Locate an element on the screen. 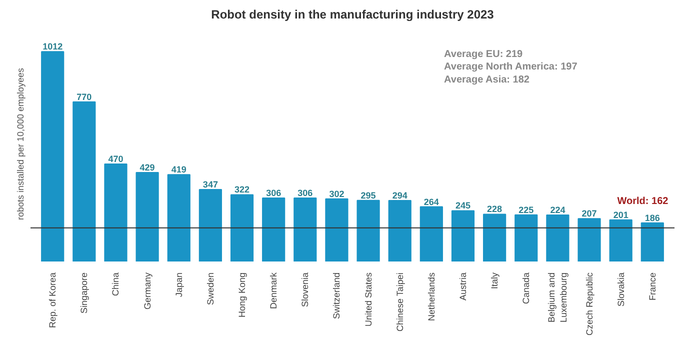 This screenshot has width=684, height=338. x-tick-label: Canada is located at coordinates (526, 288).